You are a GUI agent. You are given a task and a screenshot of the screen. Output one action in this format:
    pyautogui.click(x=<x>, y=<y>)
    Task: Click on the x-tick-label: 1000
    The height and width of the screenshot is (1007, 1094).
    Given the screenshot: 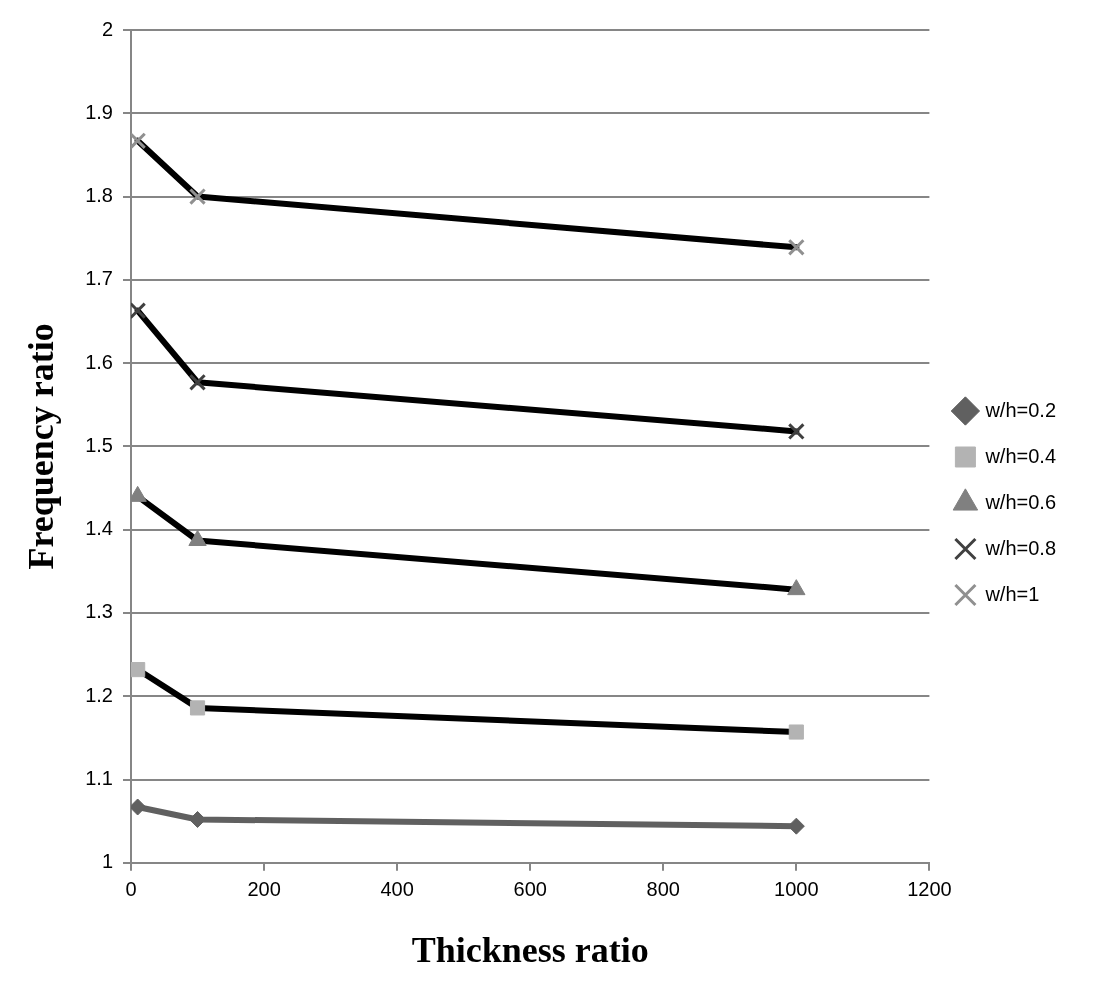 What is the action you would take?
    pyautogui.click(x=796, y=889)
    